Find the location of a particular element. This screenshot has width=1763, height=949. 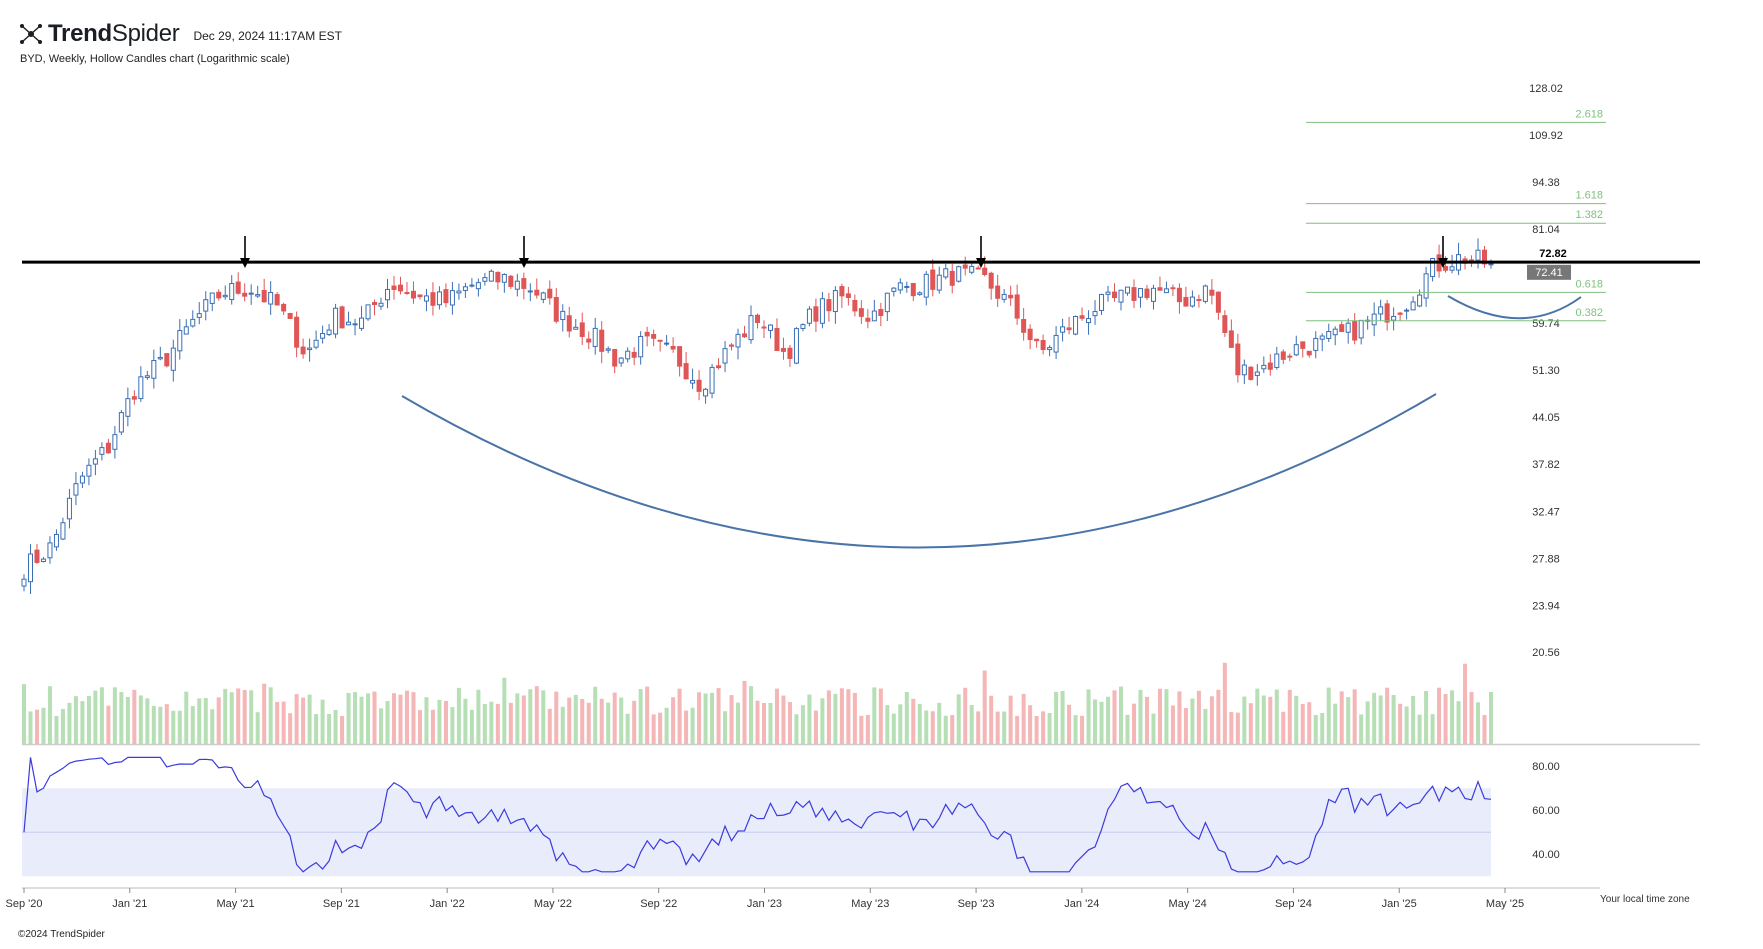

x-tick-label: May '24 is located at coordinates (1188, 904).